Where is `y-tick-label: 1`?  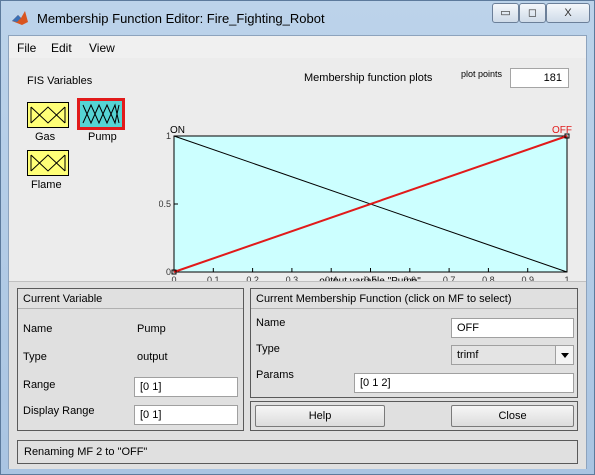
y-tick-label: 1 is located at coordinates (168, 136).